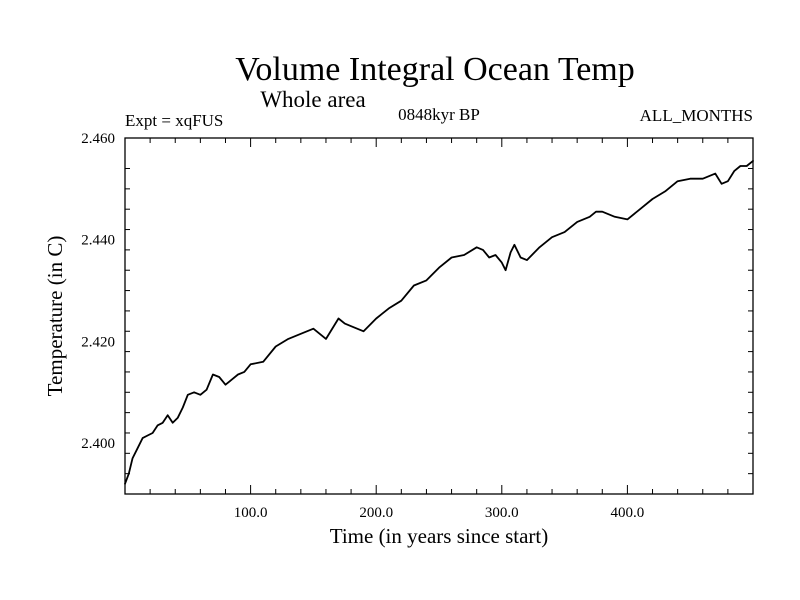 The height and width of the screenshot is (600, 800). I want to click on x-tick-label: 100.0, so click(251, 513).